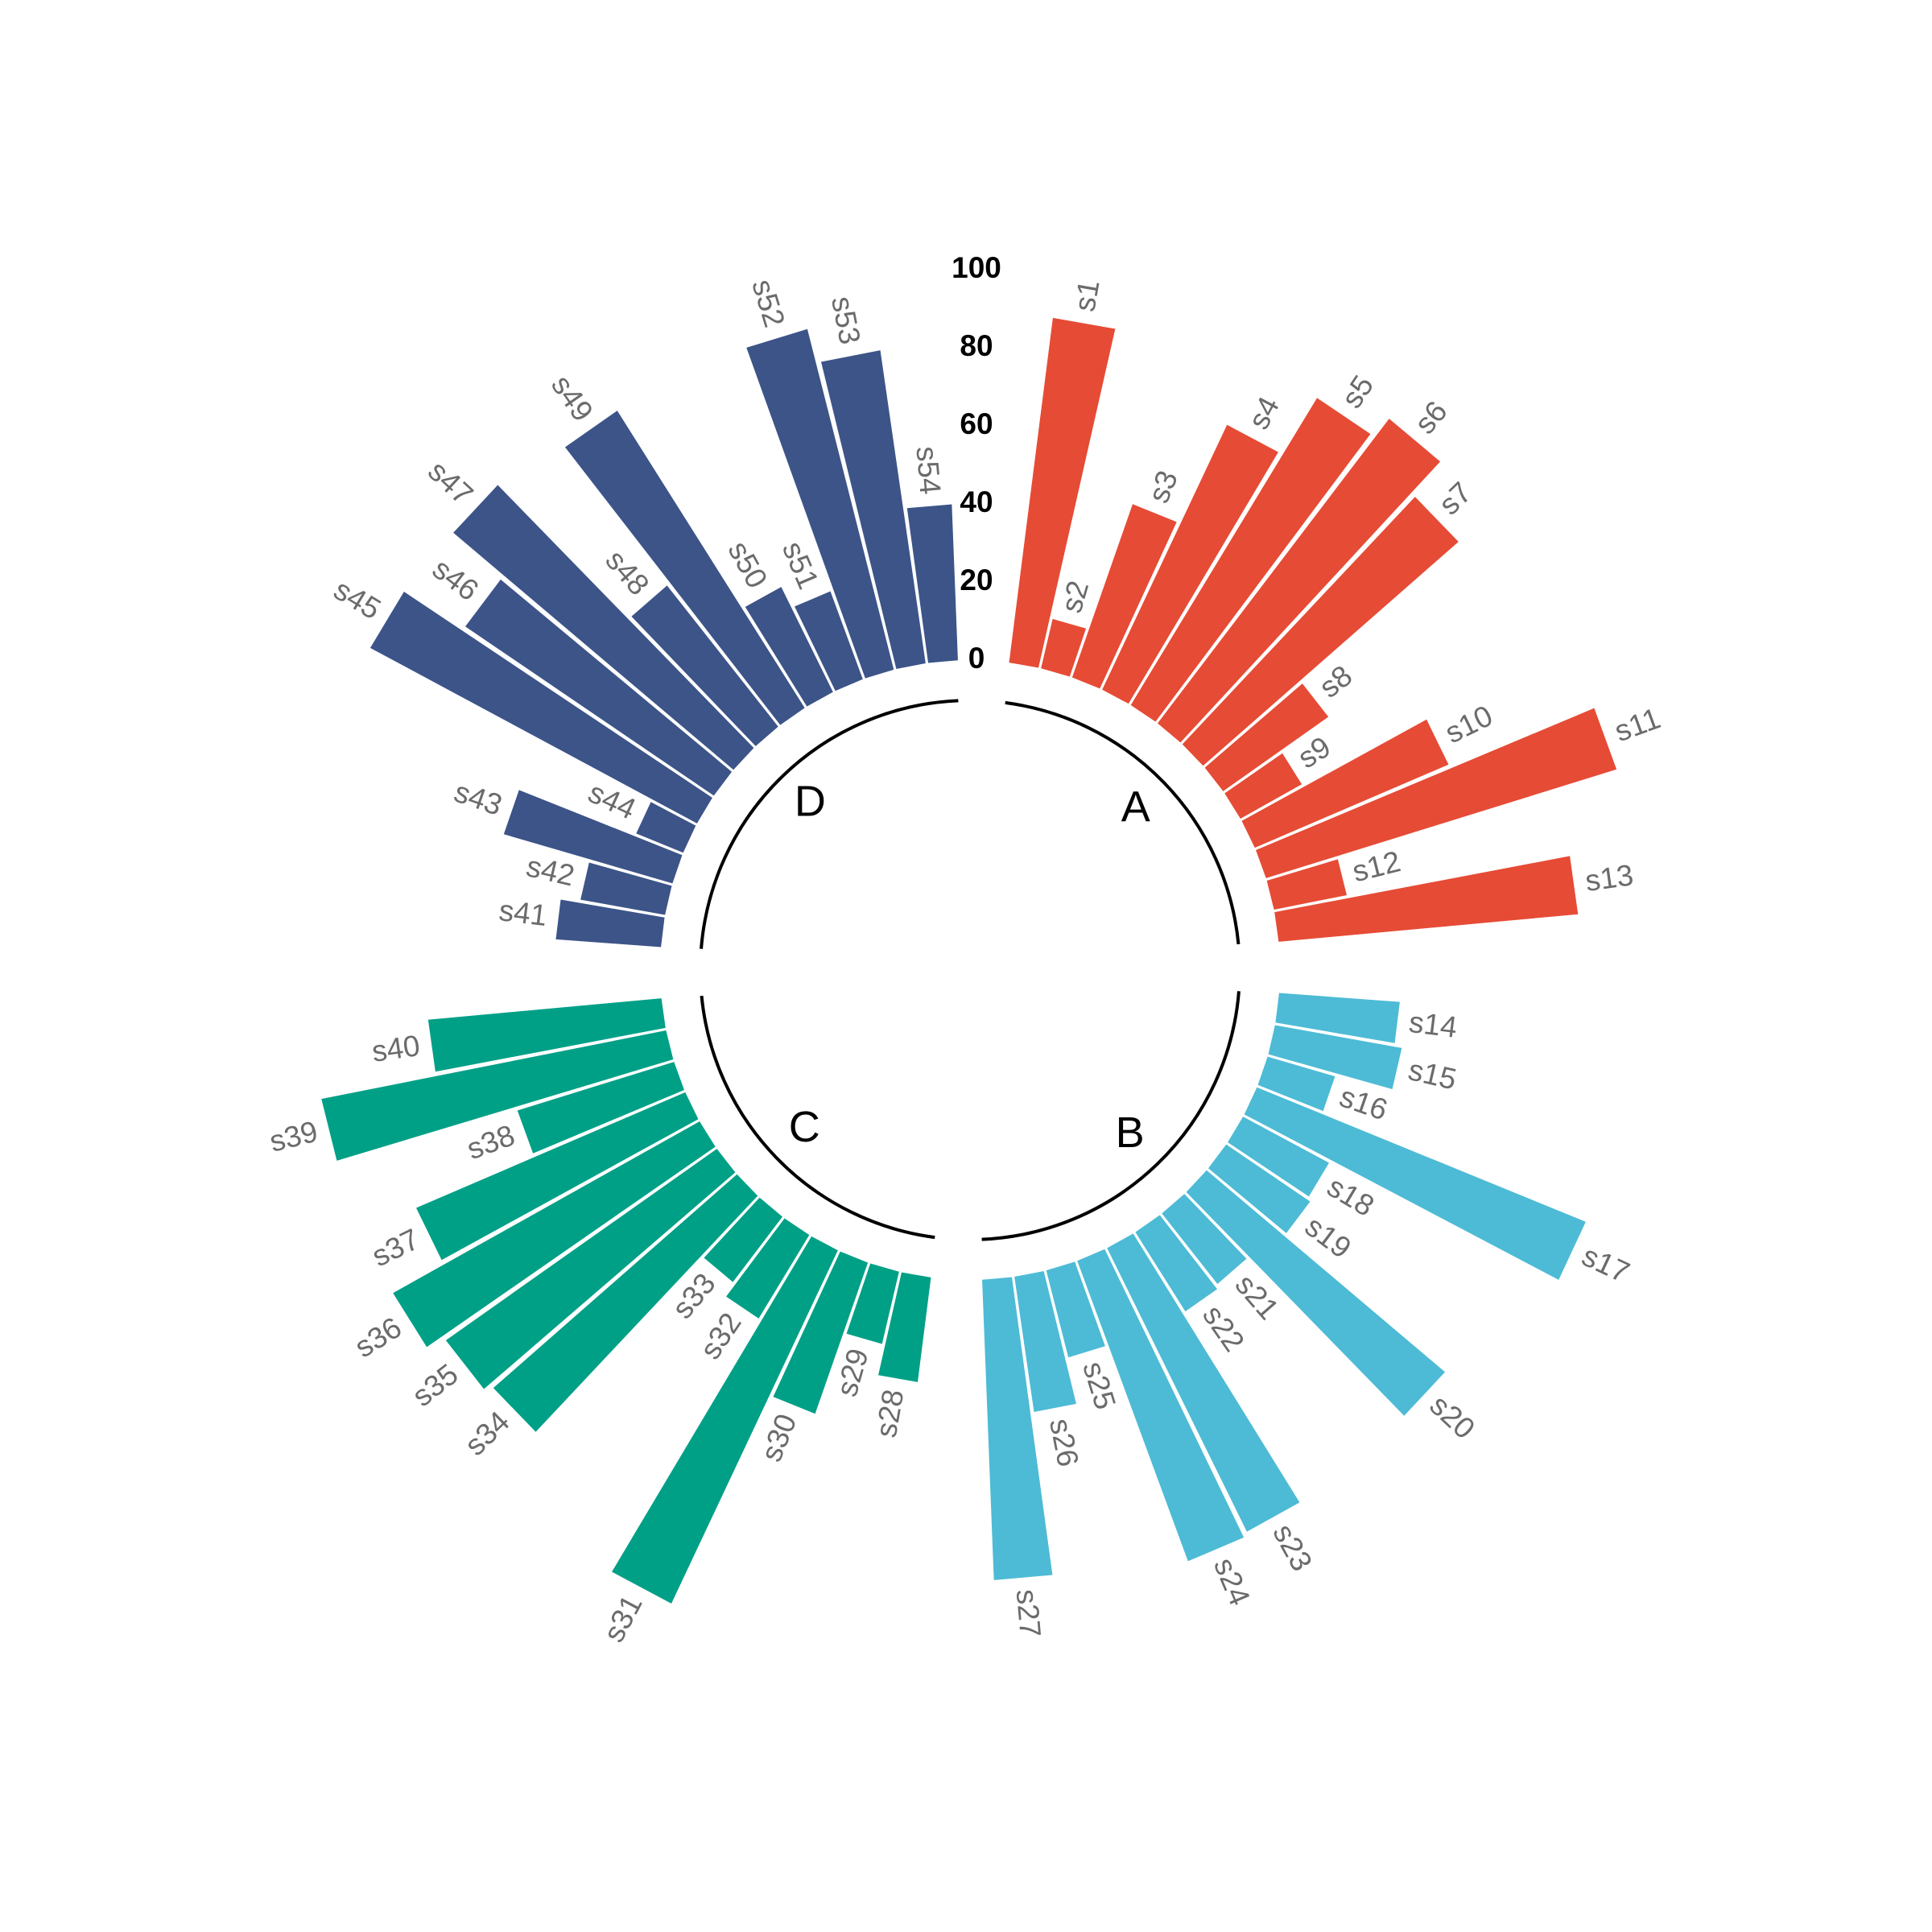 This screenshot has width=1932, height=1932. What do you see at coordinates (1162, 487) in the screenshot?
I see `bar-label: s3` at bounding box center [1162, 487].